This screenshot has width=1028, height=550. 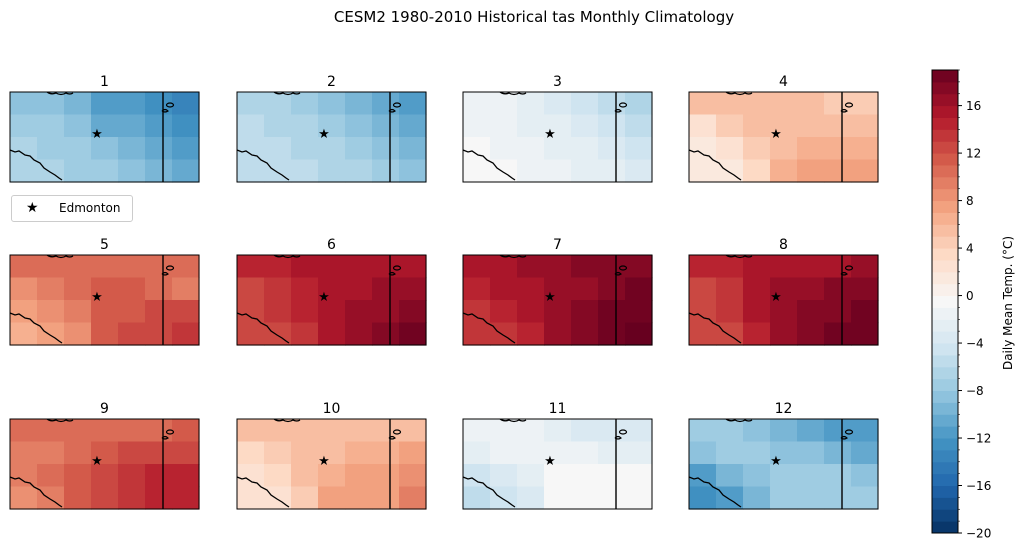 What do you see at coordinates (970, 249) in the screenshot?
I see `colorbar-tick-label: 4` at bounding box center [970, 249].